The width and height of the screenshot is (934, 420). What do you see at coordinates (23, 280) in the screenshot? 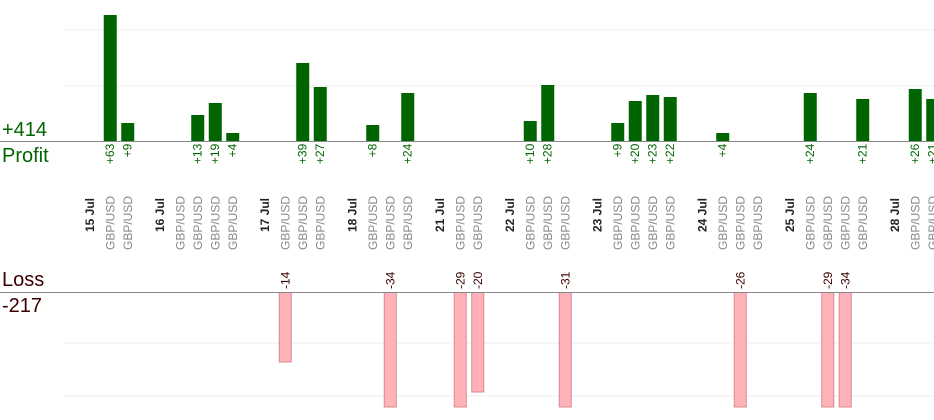
I see `loss-label: Loss` at bounding box center [23, 280].